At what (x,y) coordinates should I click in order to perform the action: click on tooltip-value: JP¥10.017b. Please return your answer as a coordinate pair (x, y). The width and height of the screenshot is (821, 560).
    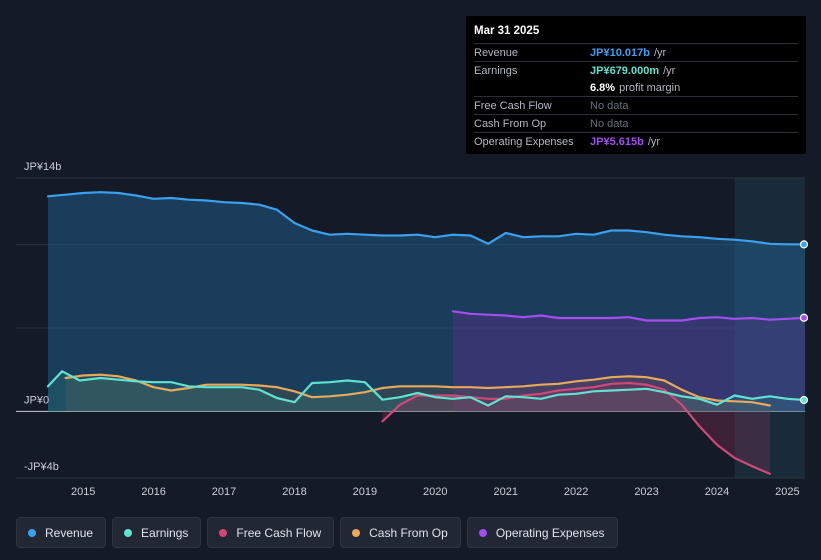
    Looking at the image, I should click on (620, 52).